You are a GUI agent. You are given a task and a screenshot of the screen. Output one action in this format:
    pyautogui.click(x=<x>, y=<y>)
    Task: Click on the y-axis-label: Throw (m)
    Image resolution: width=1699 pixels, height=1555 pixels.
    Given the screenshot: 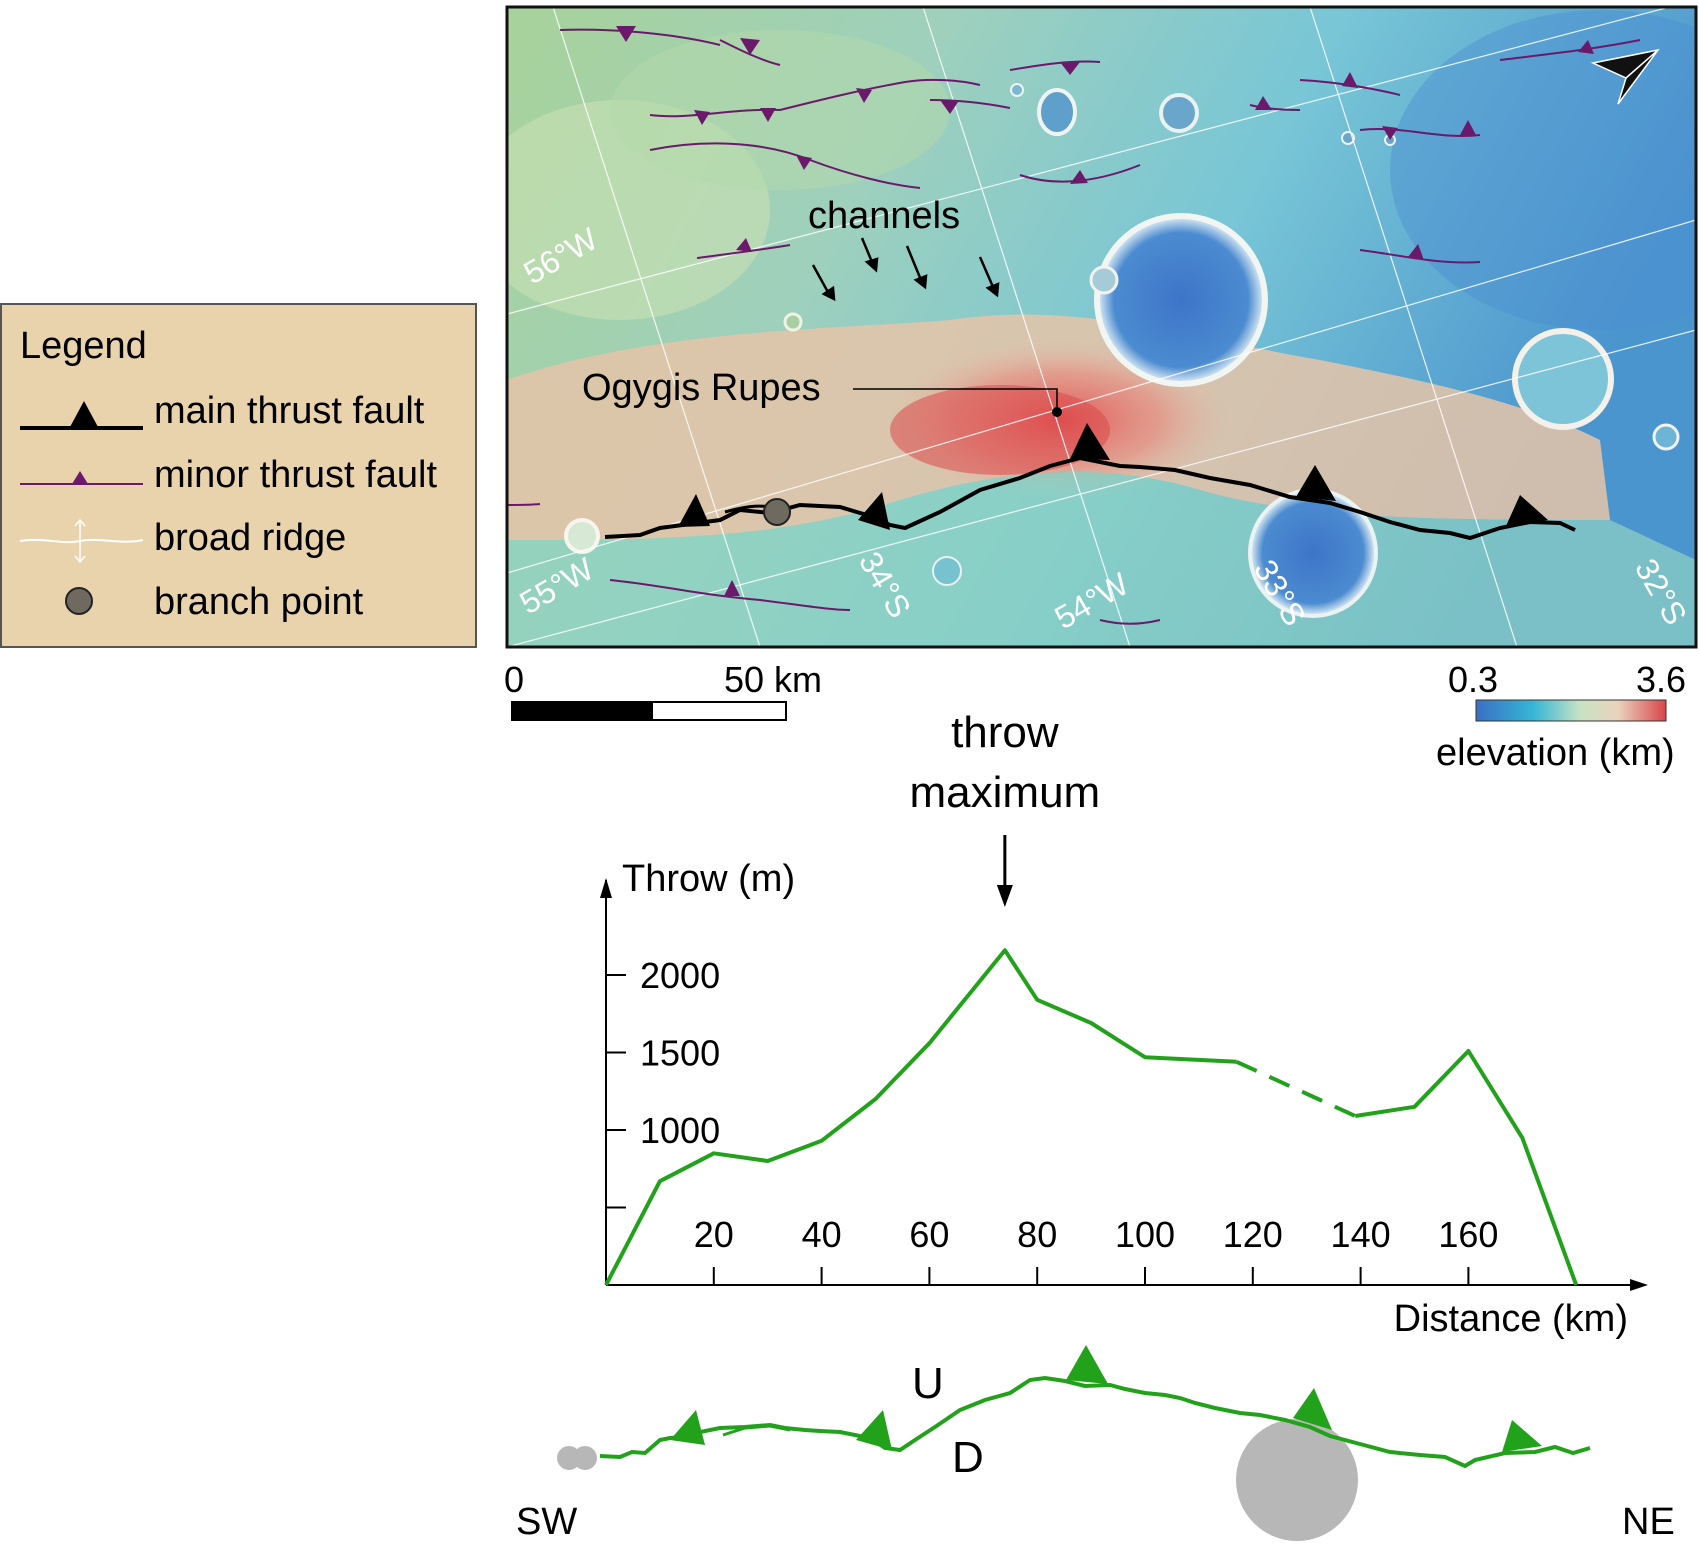 What is the action you would take?
    pyautogui.click(x=708, y=879)
    